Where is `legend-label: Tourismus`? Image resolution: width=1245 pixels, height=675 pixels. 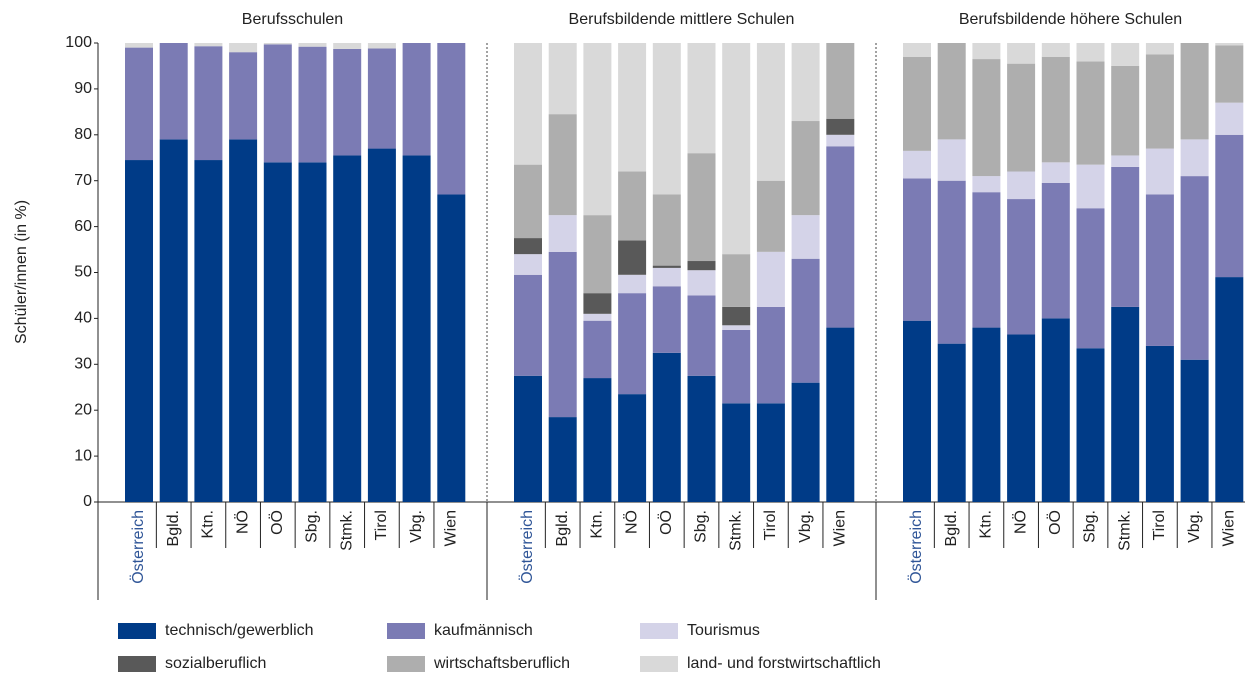
legend-label: Tourismus is located at coordinates (723, 630).